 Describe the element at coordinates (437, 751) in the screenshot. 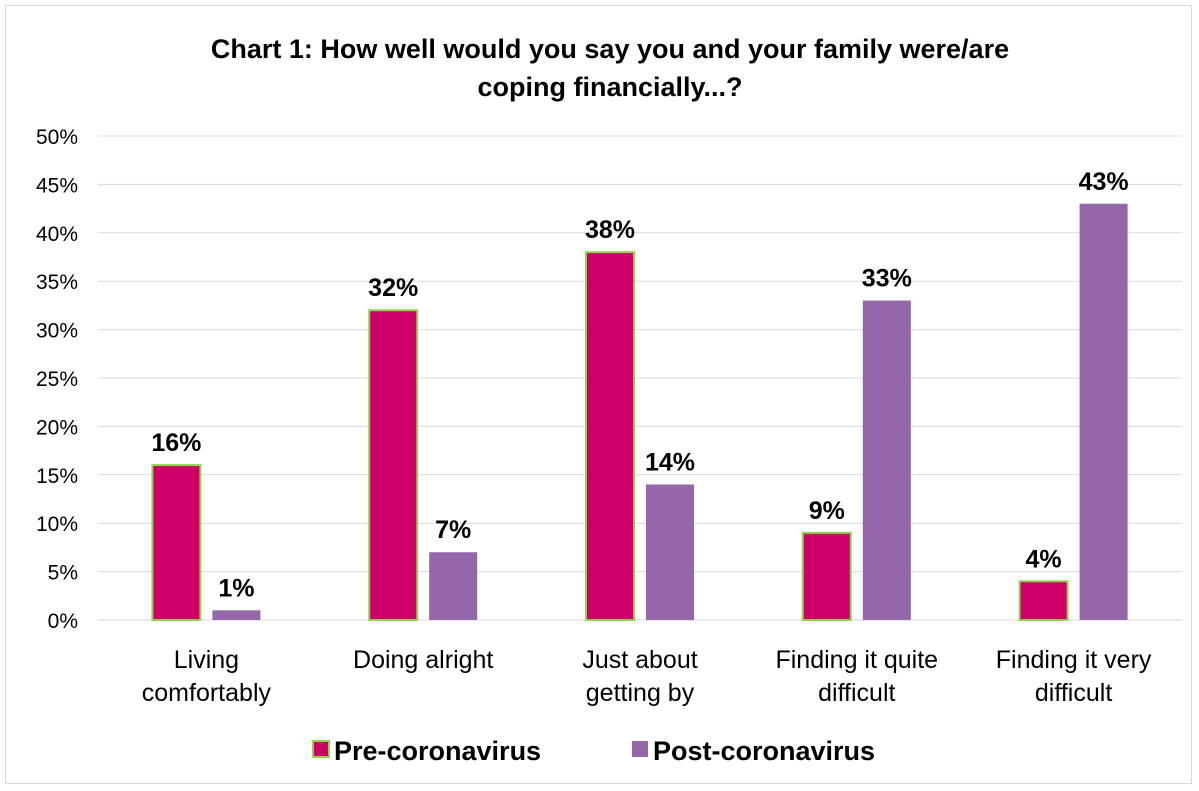

I see `legend-label: Pre-coronavirus` at that location.